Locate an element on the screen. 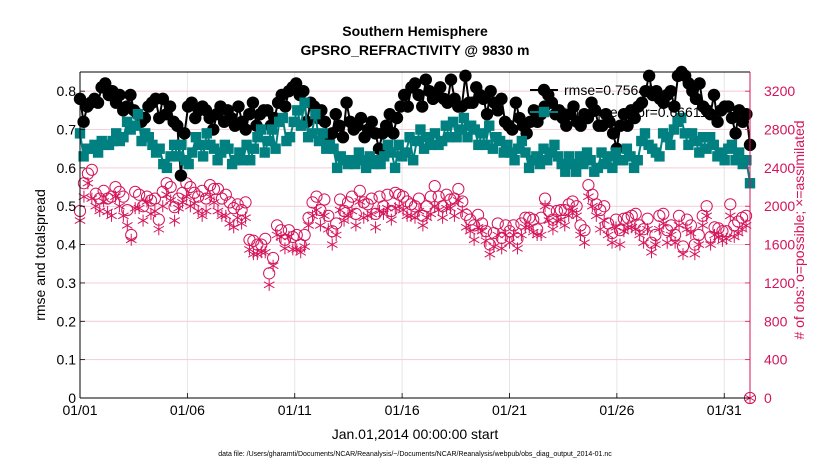 The image size is (830, 470). y-tick-label-right: 1200 is located at coordinates (779, 283).